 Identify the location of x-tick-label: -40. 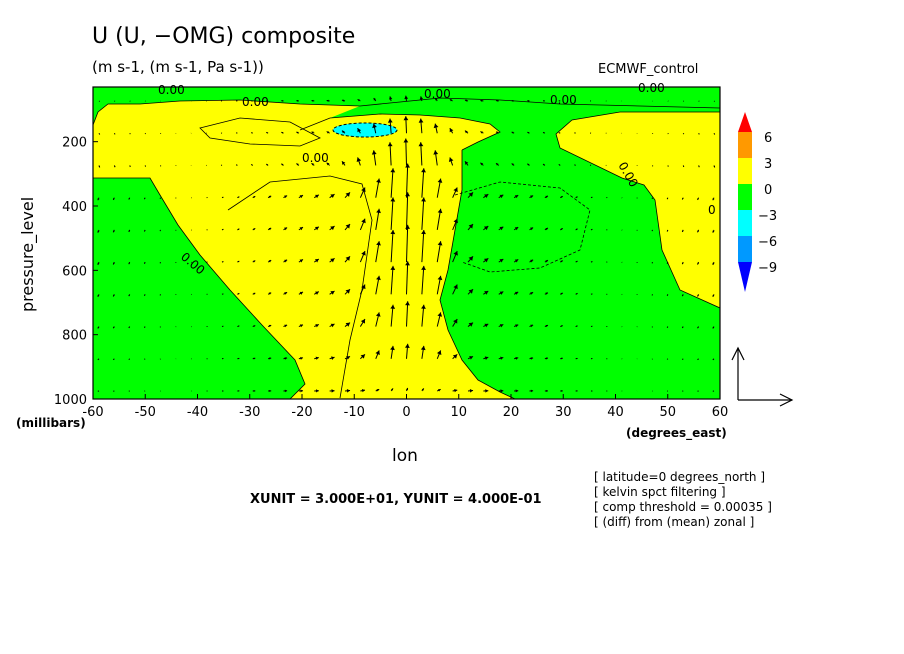
(197, 412).